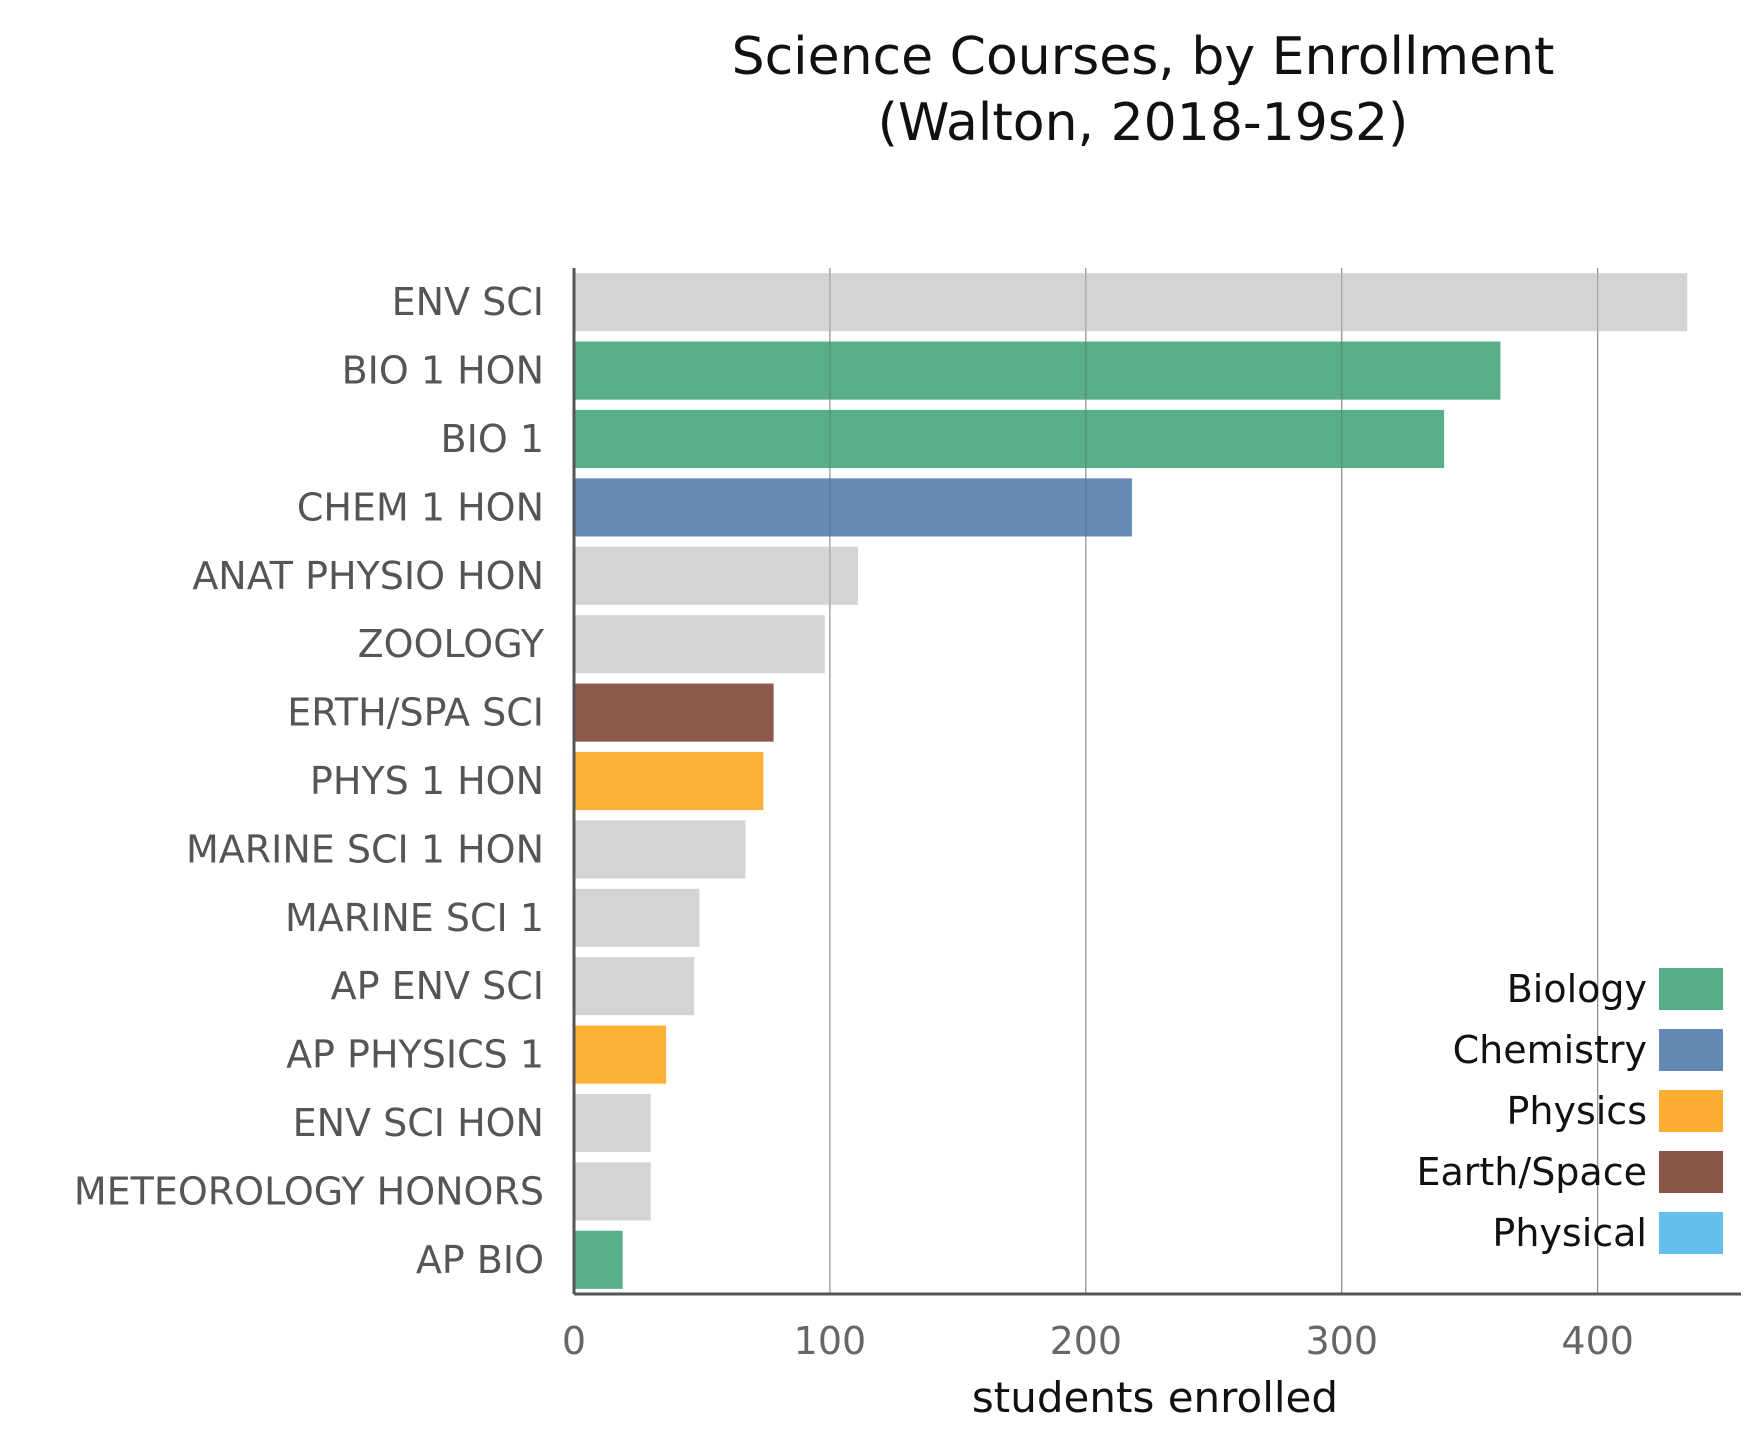 Image resolution: width=1760 pixels, height=1448 pixels. I want to click on legend-label: Chemistry, so click(1550, 1050).